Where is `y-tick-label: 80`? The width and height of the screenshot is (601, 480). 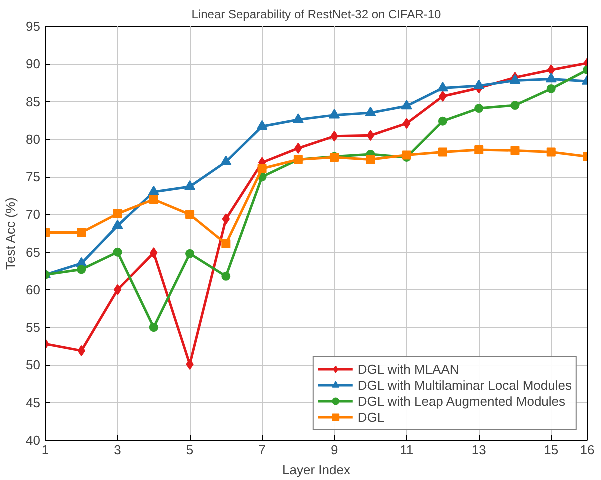
y-tick-label: 80 is located at coordinates (33, 139).